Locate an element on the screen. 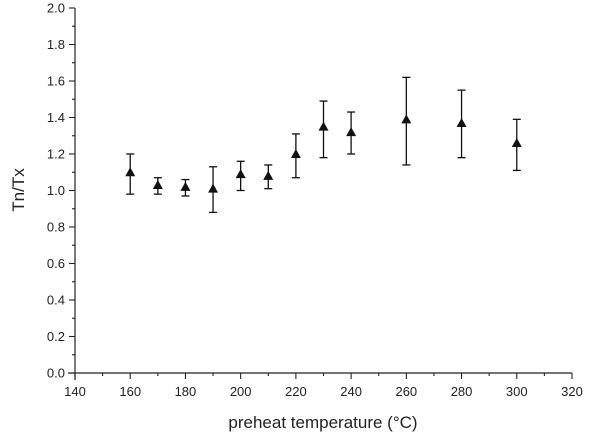 This screenshot has height=440, width=589. y-tick-label: 0.2 is located at coordinates (56, 336).